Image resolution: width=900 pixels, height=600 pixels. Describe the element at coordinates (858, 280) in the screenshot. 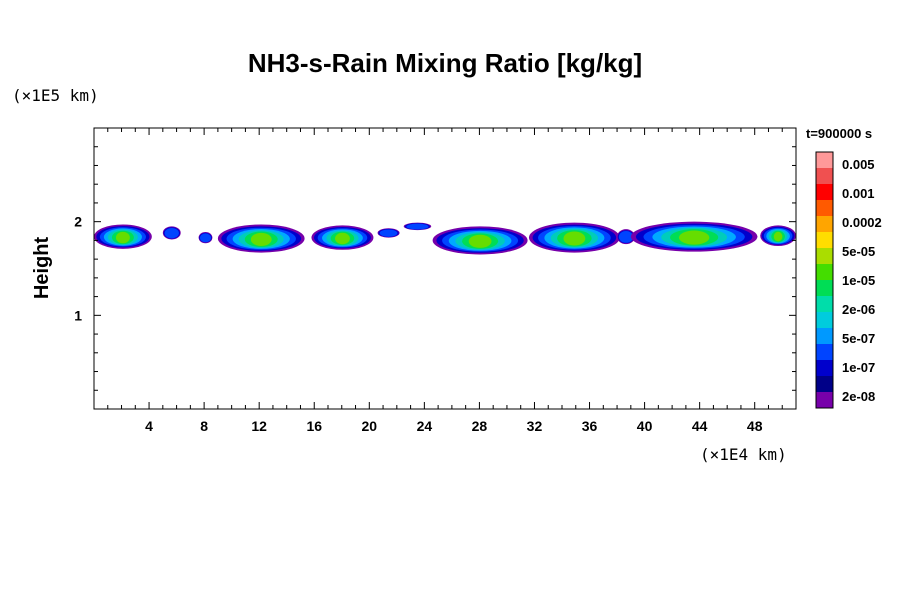

I see `colorbar-level-label: 1e-05` at that location.